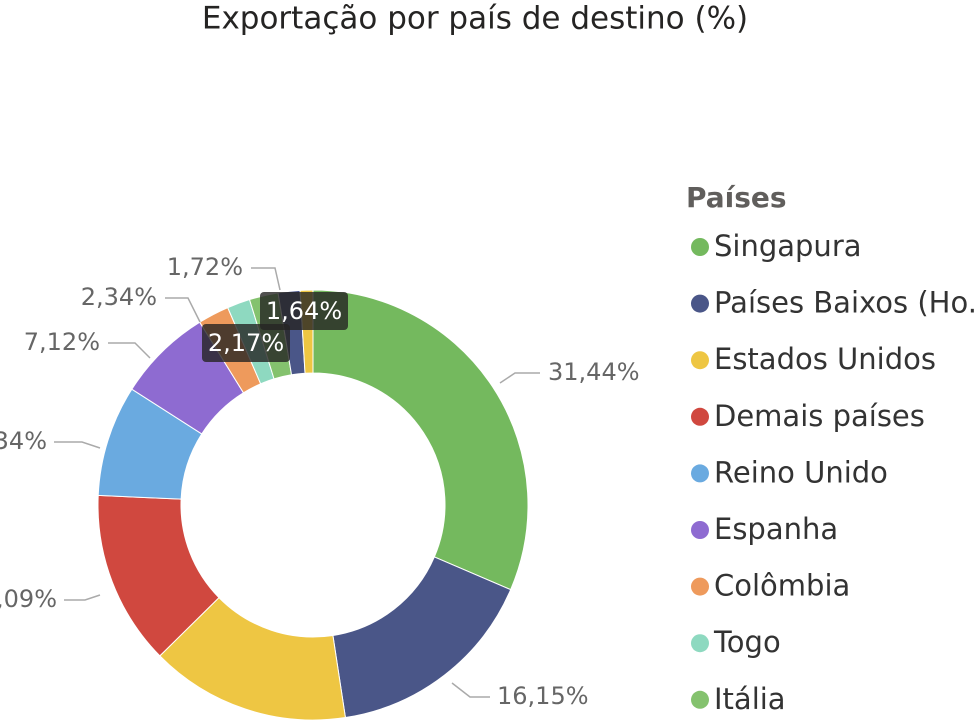 Image resolution: width=975 pixels, height=723 pixels. I want to click on data-label: 13,09%, so click(28, 599).